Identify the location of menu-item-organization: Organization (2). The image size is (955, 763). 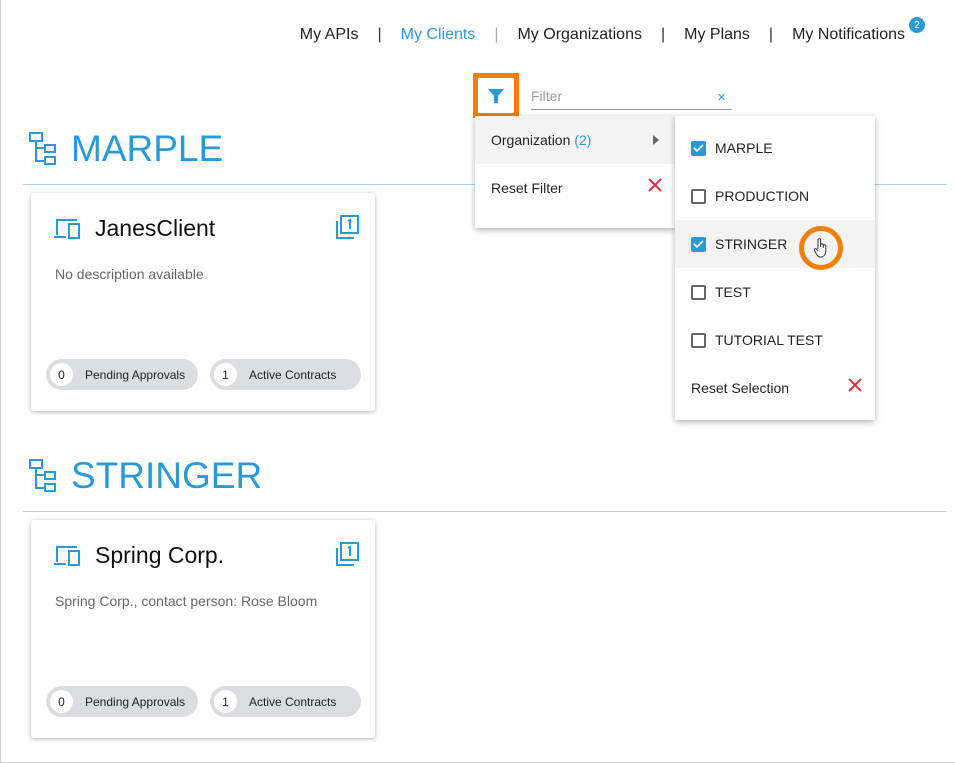
(575, 140).